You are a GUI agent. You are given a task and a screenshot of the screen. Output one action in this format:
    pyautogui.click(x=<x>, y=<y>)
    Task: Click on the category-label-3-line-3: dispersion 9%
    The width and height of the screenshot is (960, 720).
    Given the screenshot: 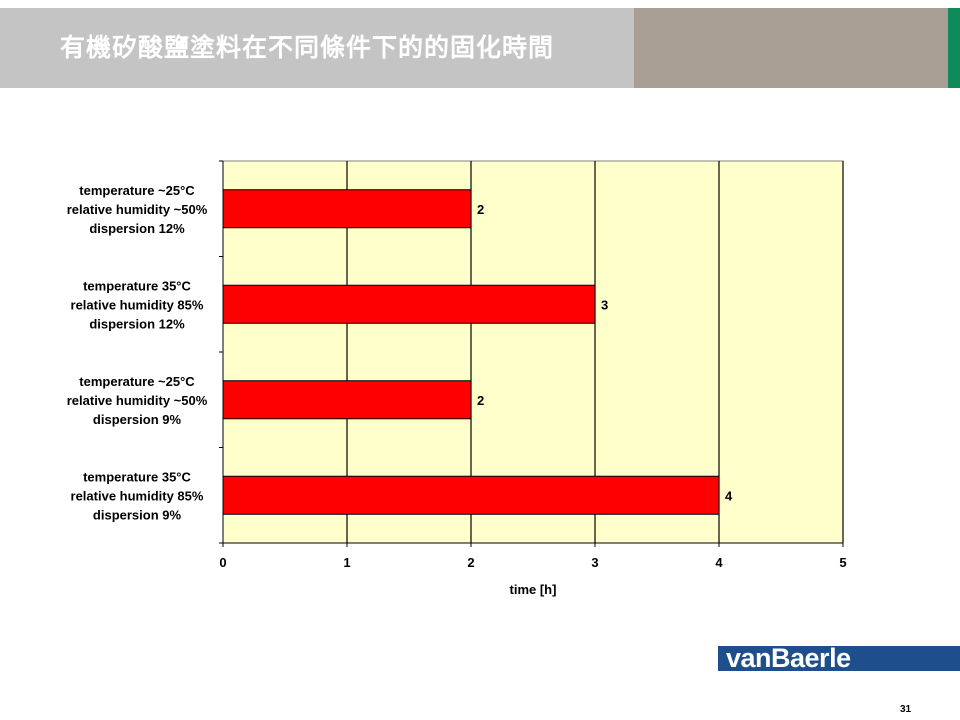 What is the action you would take?
    pyautogui.click(x=137, y=419)
    